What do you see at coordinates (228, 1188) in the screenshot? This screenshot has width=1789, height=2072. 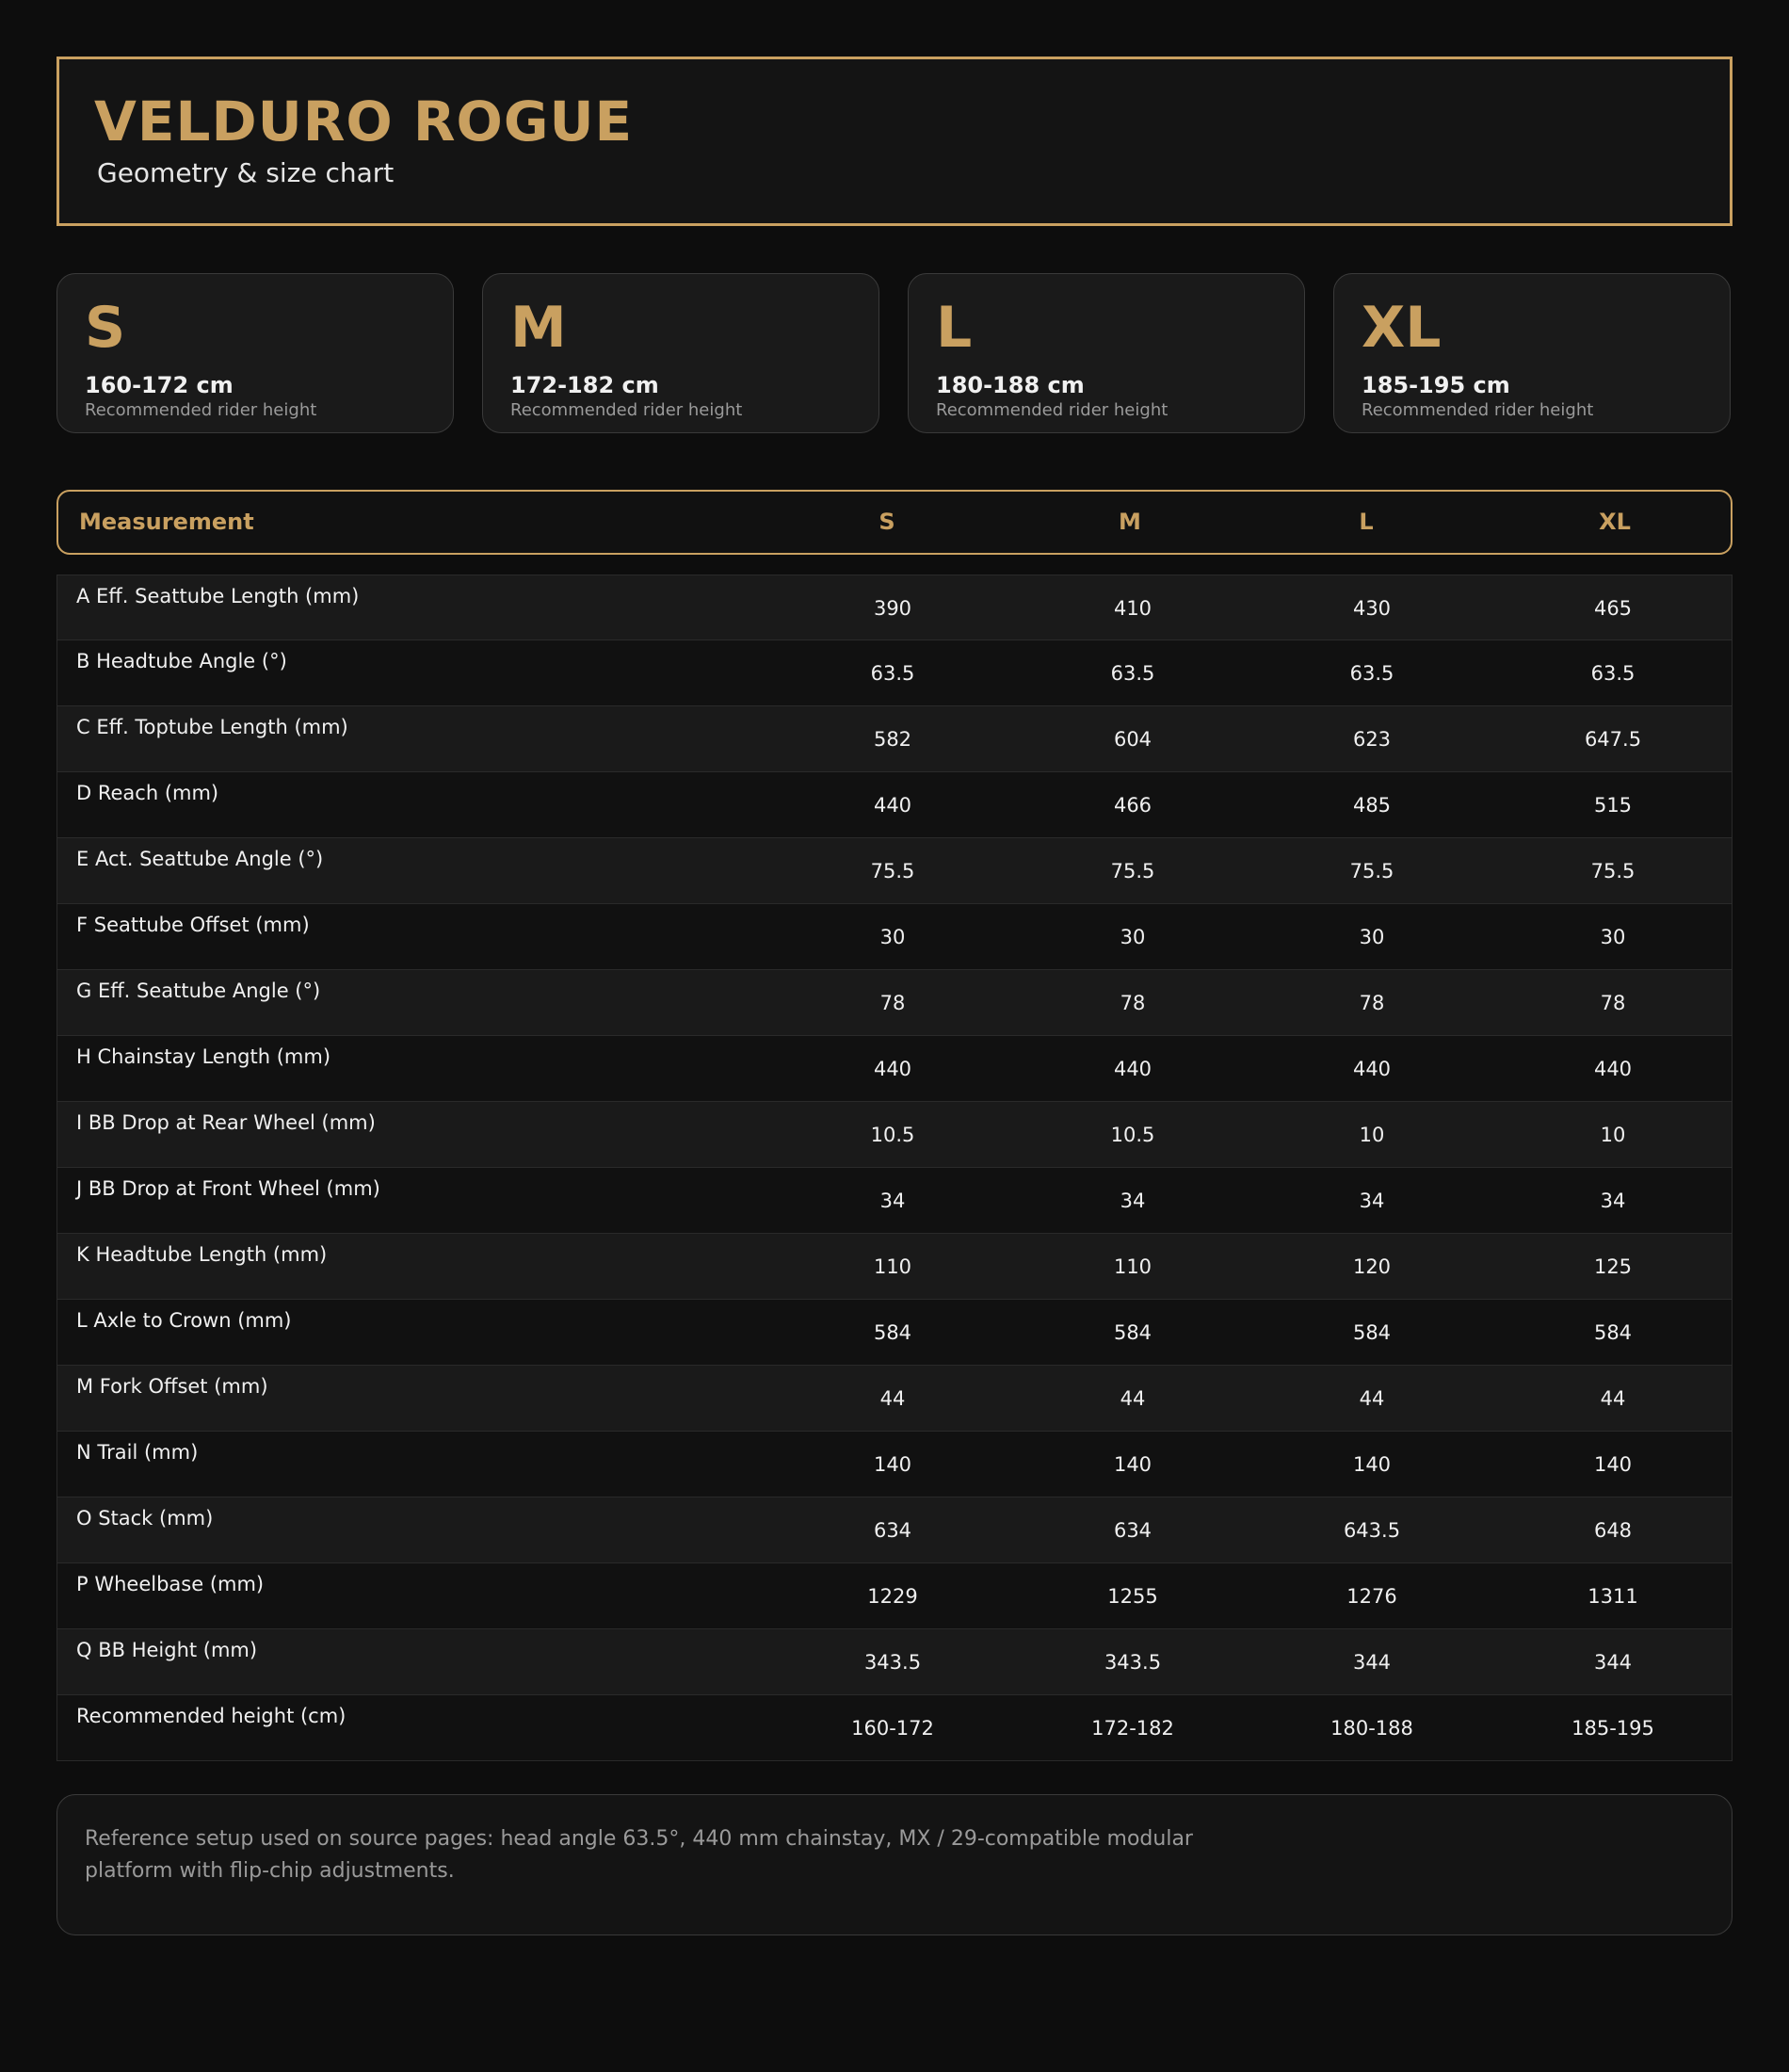 I see `row-label: J BB Drop at Front Wheel (mm)` at bounding box center [228, 1188].